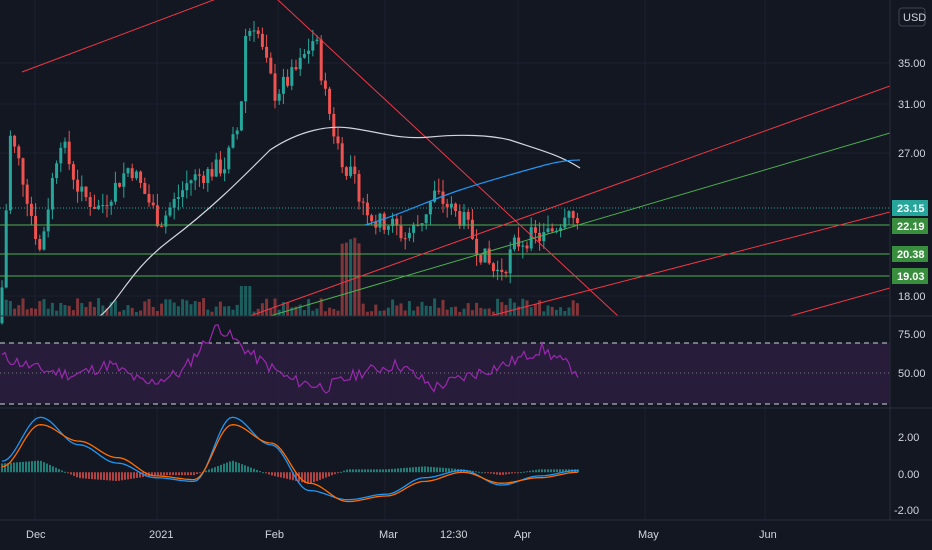 This screenshot has width=932, height=550. Describe the element at coordinates (911, 277) in the screenshot. I see `level-label-19: 19.03` at that location.